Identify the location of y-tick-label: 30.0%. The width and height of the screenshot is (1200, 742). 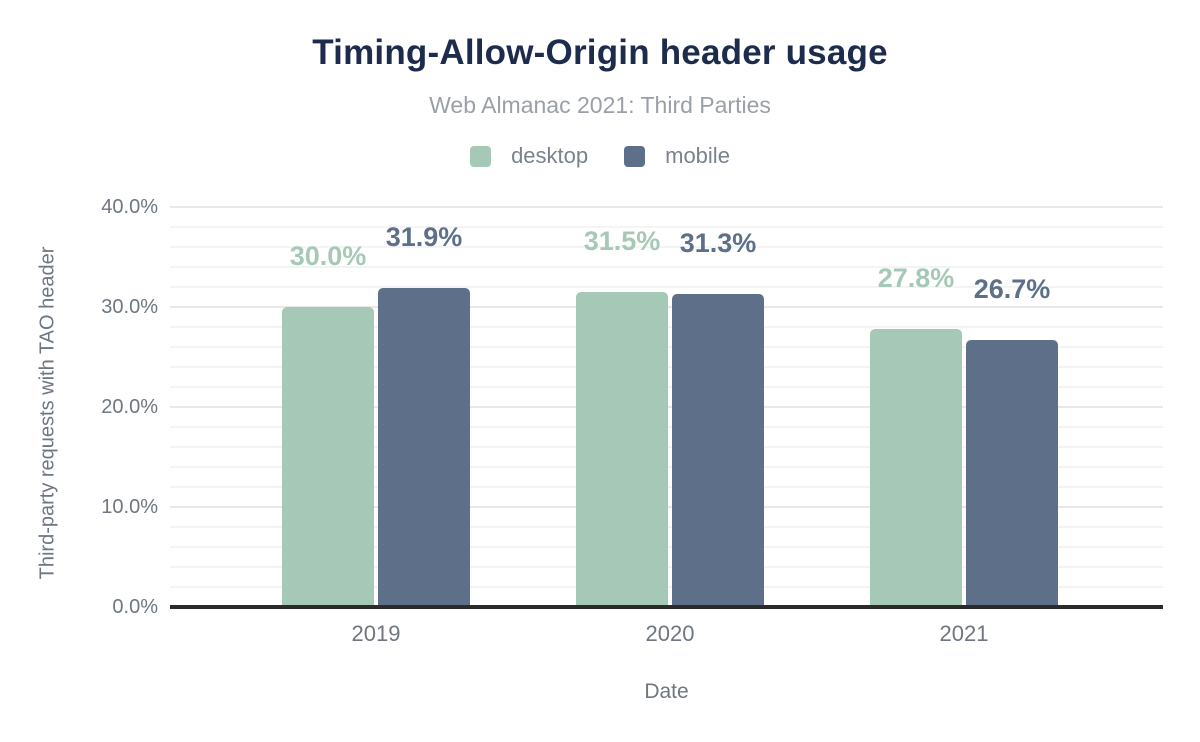
(129, 307).